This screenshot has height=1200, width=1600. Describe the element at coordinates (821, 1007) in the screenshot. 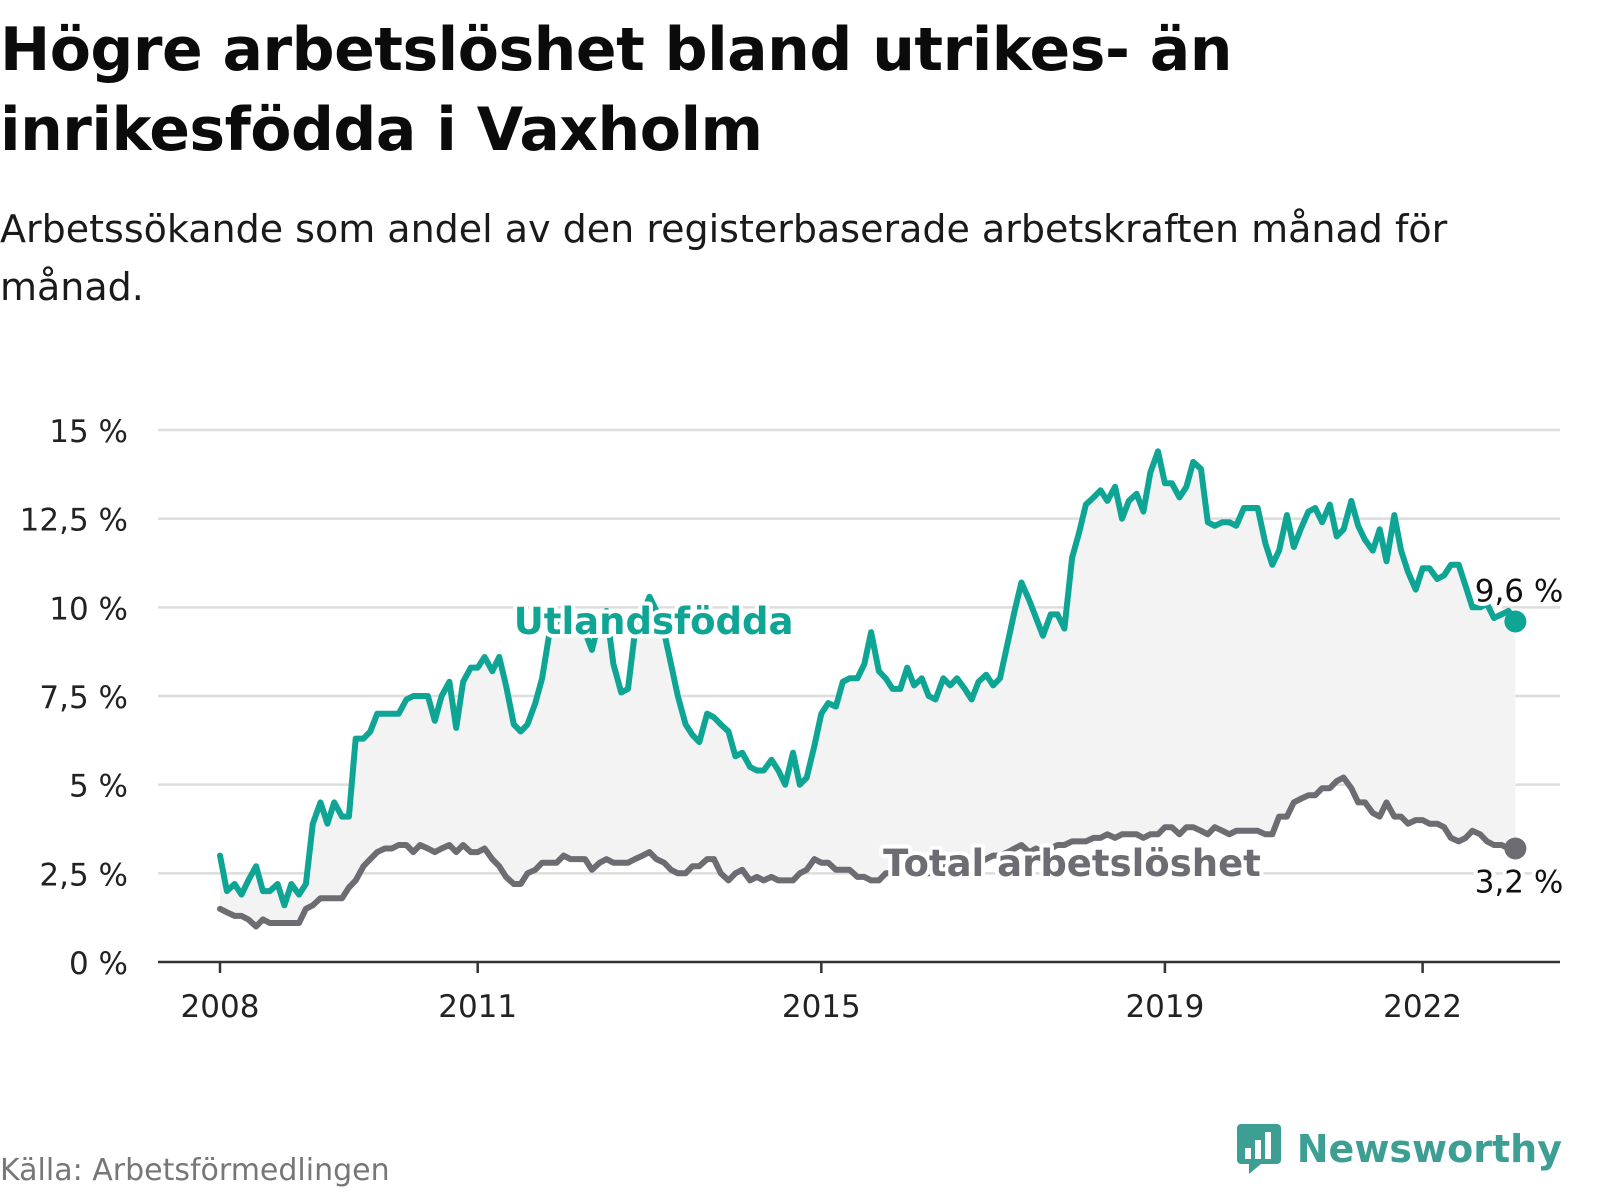

I see `x-tick-label: 2015` at that location.